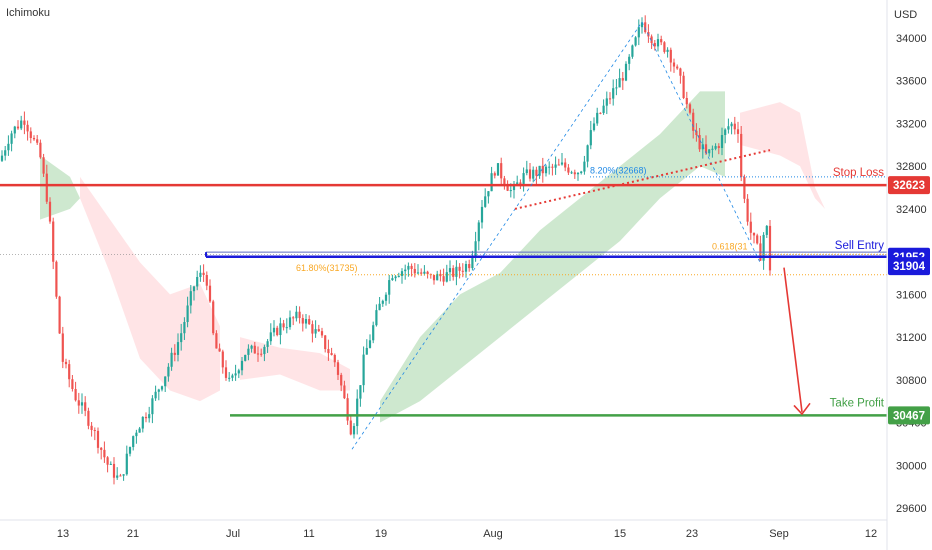 Image resolution: width=932 pixels, height=550 pixels. What do you see at coordinates (308, 534) in the screenshot?
I see `time-tick-label: 11` at bounding box center [308, 534].